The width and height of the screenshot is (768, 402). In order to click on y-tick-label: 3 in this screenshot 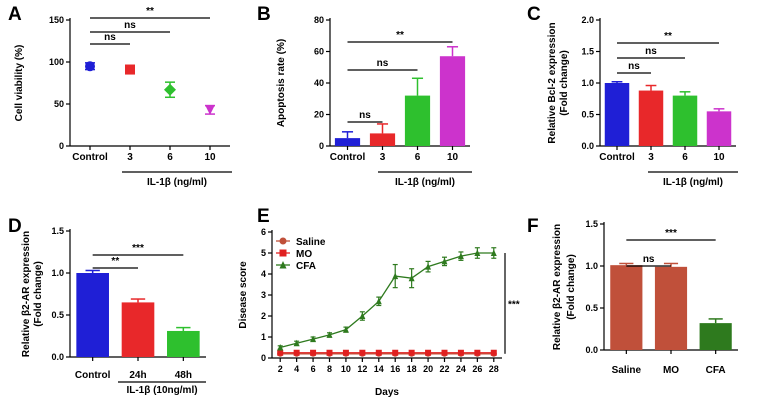, I will do `click(263, 295)`.